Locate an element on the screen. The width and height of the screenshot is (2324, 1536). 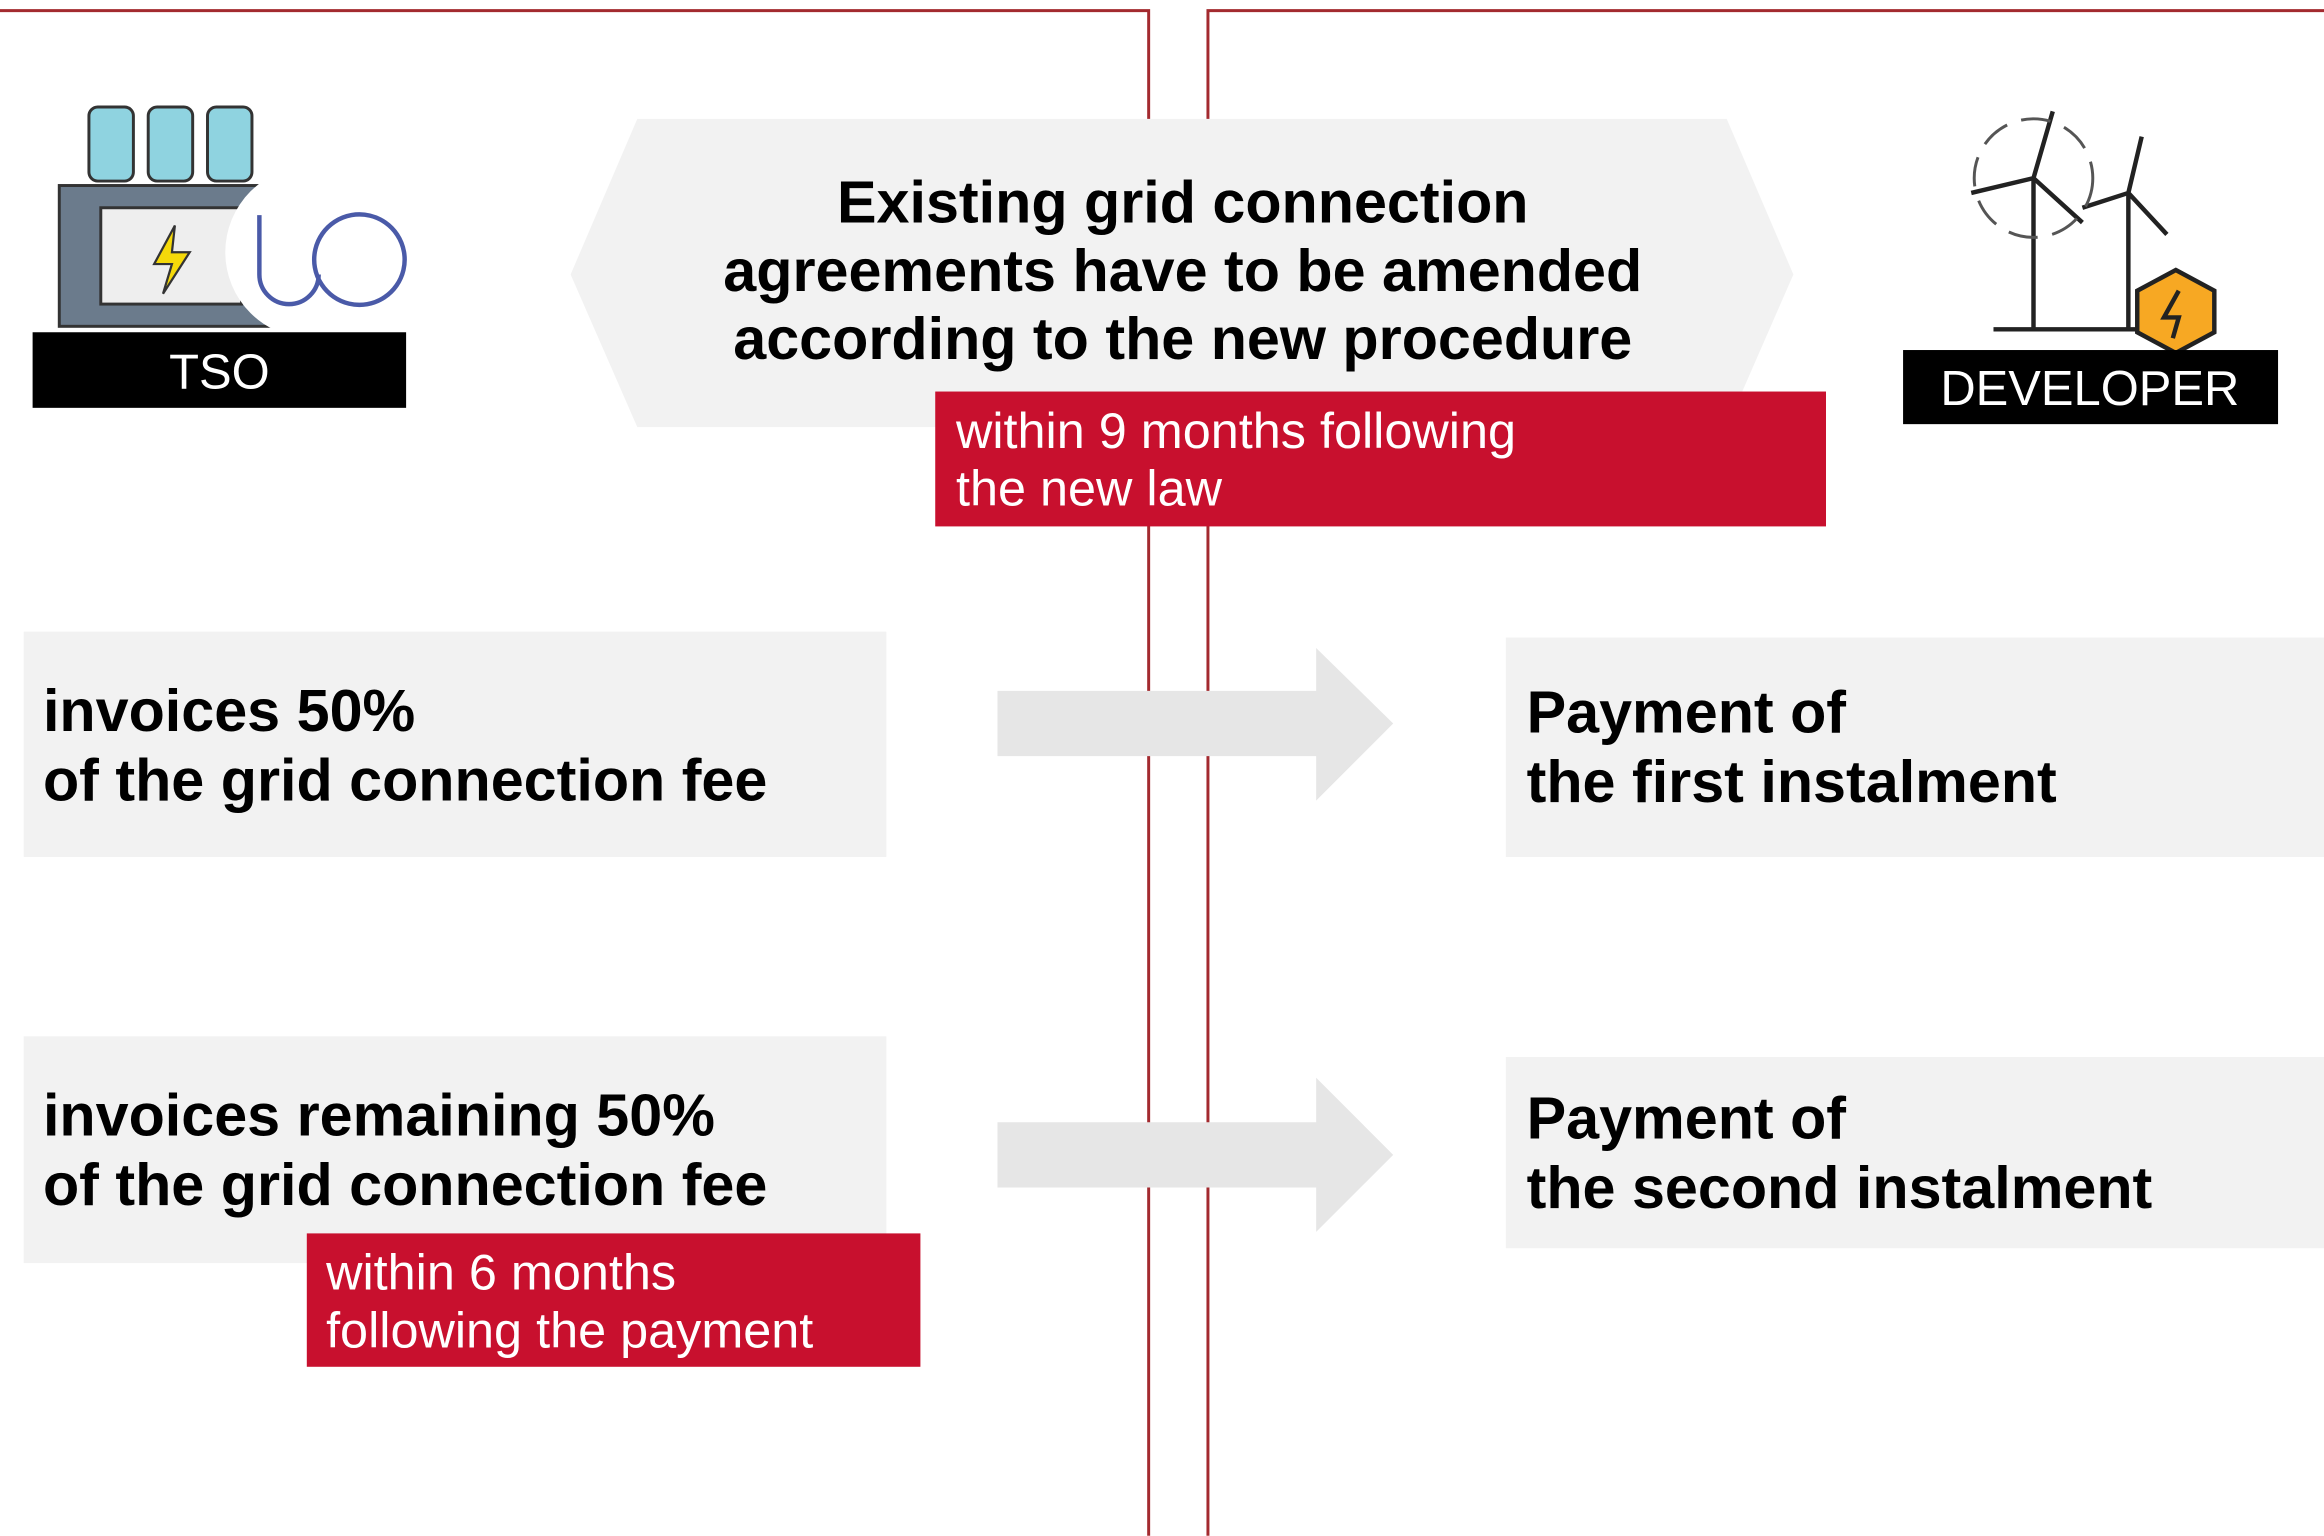
row-right-line: the second instalment is located at coordinates (1840, 1187).